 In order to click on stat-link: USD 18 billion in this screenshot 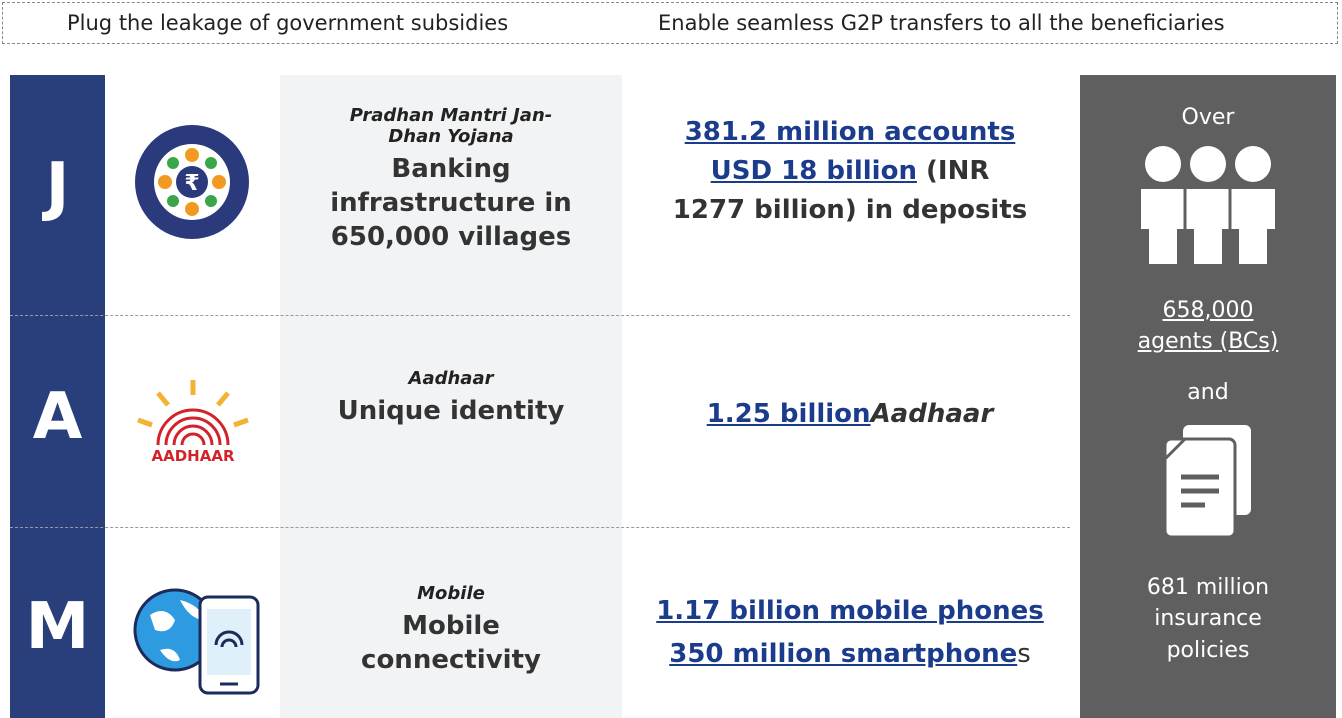, I will do `click(813, 171)`.